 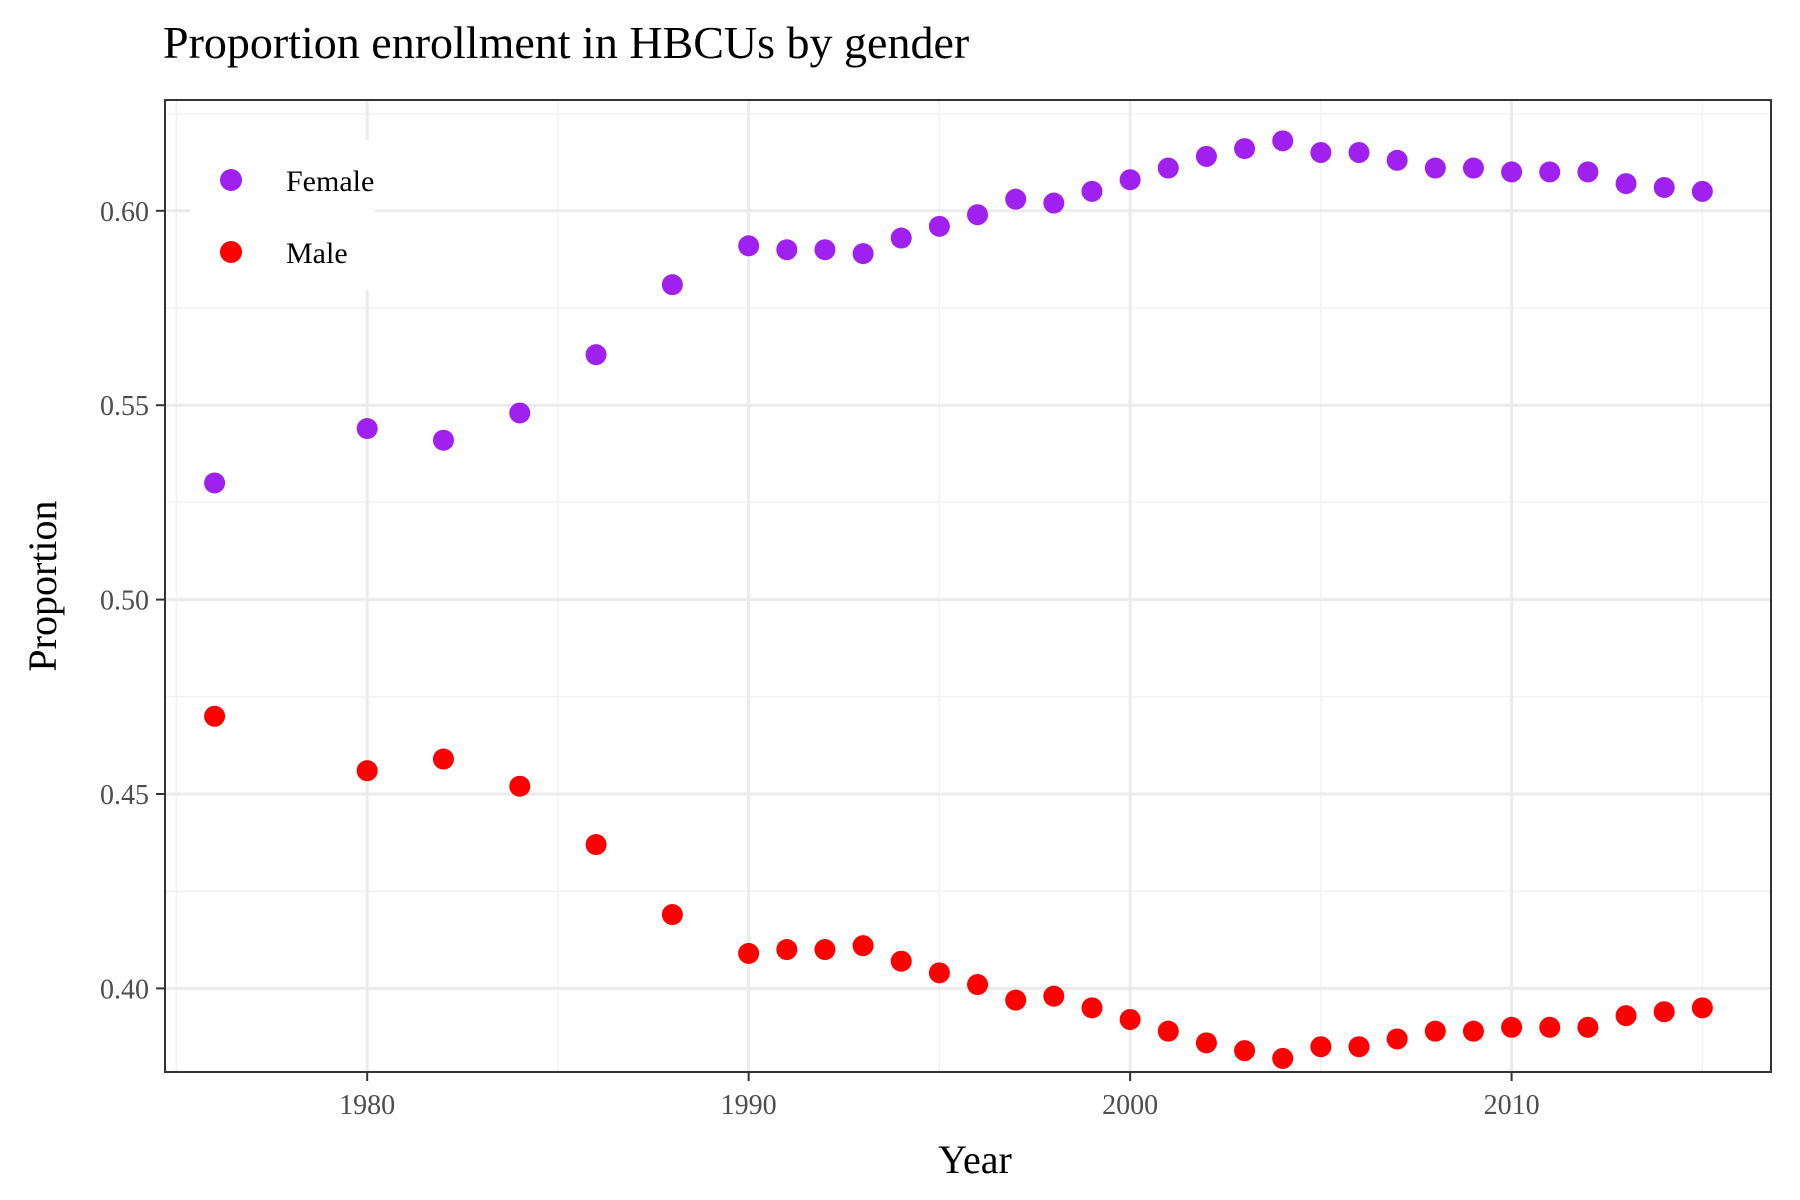 I want to click on y-tick-labels: 0.40 0.45 0.50 0.55 0.60, so click(x=124, y=601).